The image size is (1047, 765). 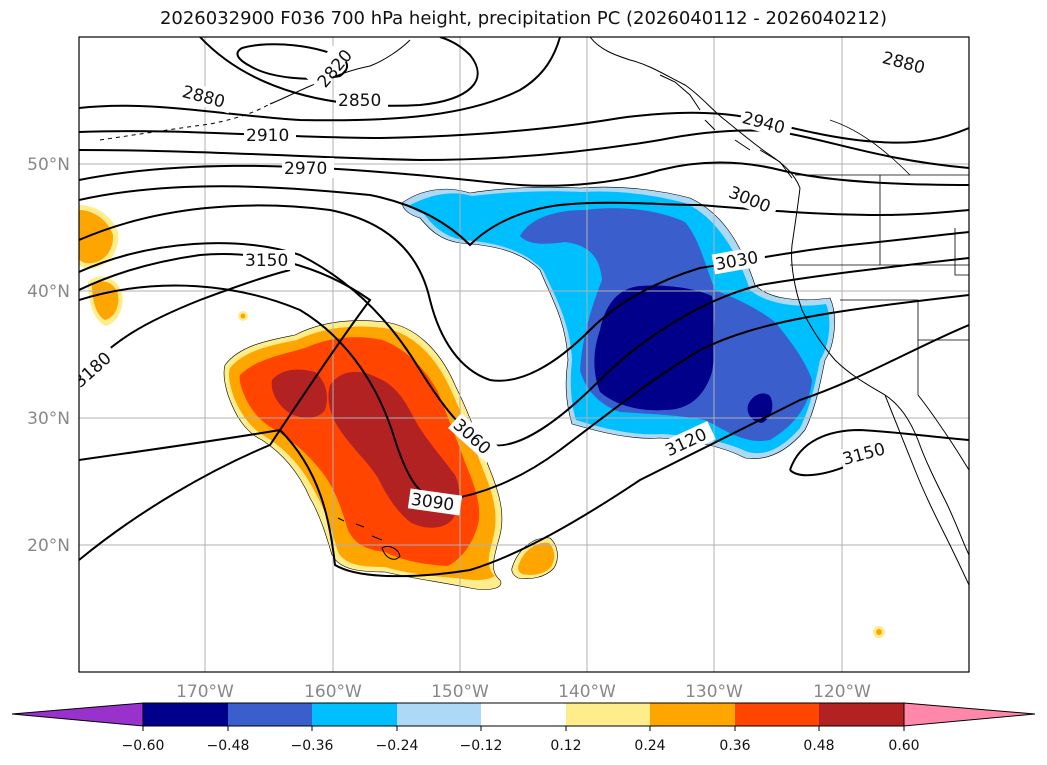 I want to click on lat-tick-labels: 50°N 40°N 30°N 20°N, so click(x=48, y=355).